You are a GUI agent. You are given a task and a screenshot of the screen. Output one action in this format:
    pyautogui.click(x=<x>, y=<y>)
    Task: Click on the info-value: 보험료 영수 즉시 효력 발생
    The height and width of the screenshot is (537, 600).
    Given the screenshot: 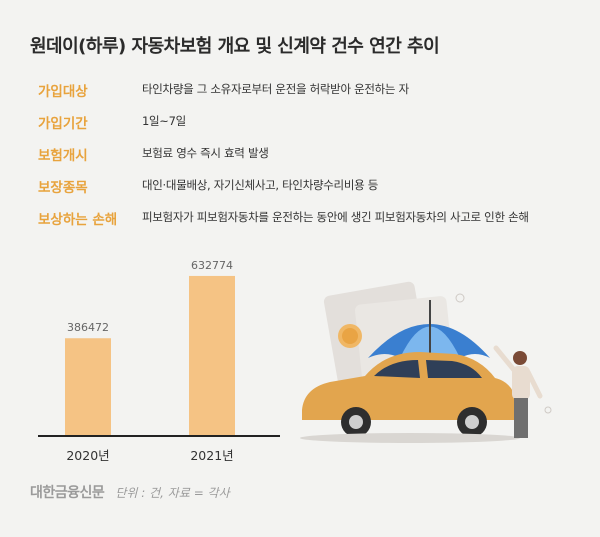 What is the action you would take?
    pyautogui.click(x=205, y=153)
    